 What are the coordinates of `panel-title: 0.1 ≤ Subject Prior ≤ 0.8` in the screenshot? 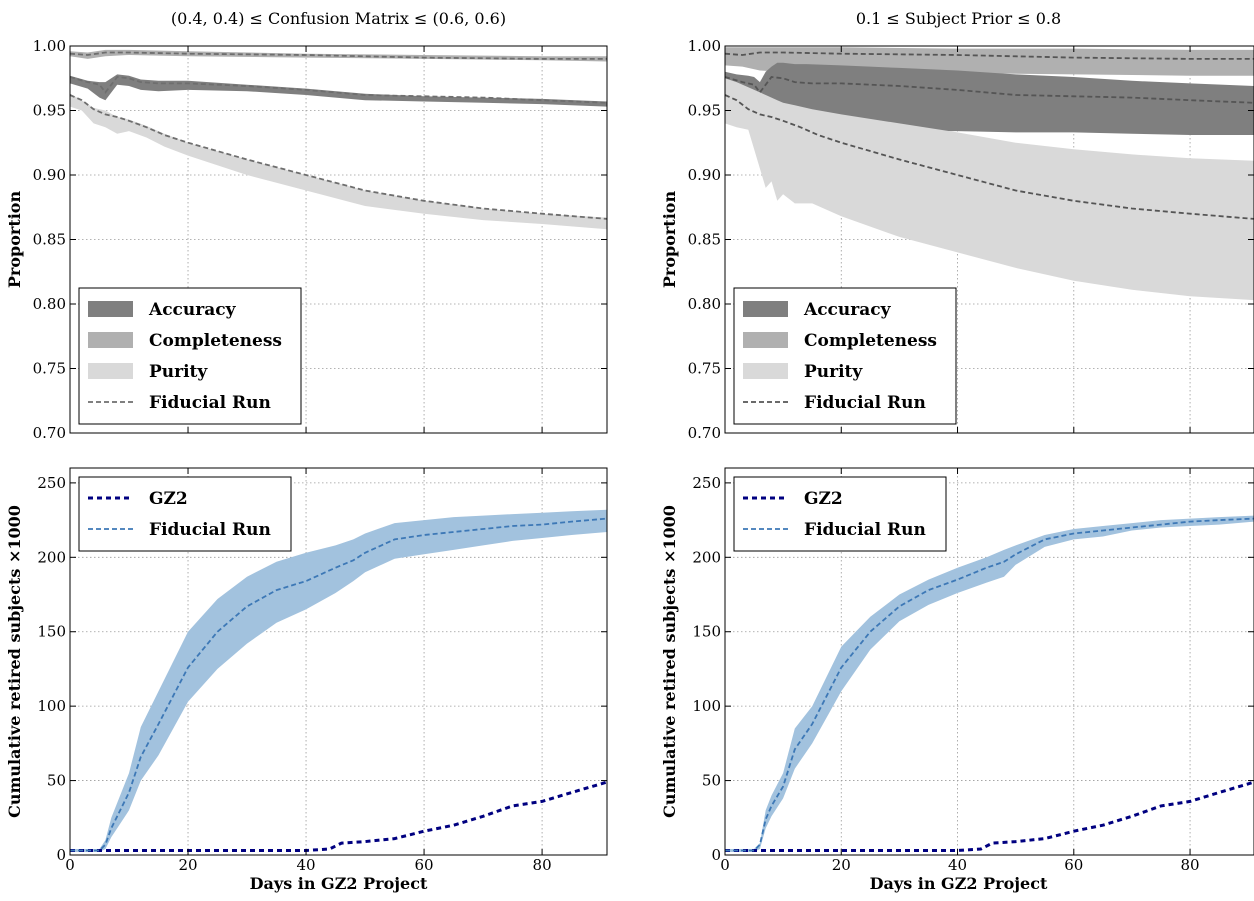 It's located at (958, 18).